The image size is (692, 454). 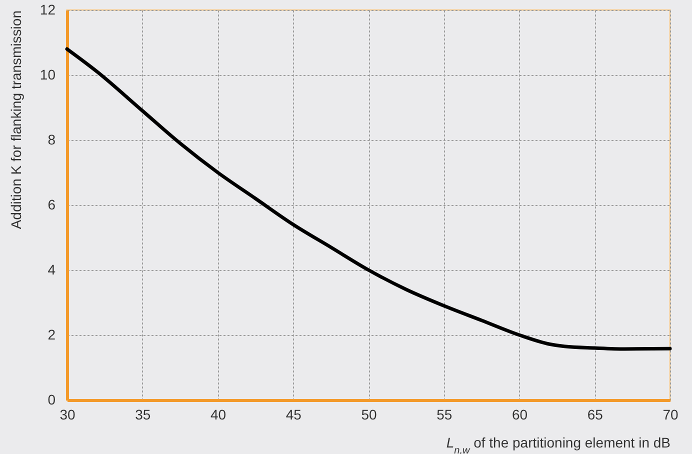 What do you see at coordinates (670, 414) in the screenshot?
I see `x-tick-label: 70` at bounding box center [670, 414].